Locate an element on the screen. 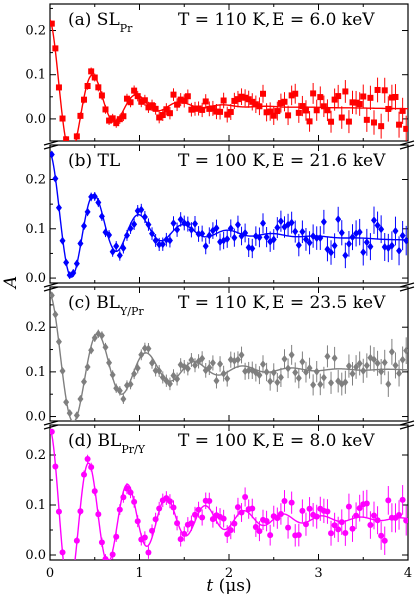 The height and width of the screenshot is (594, 416). x-tick-label: 1 is located at coordinates (139, 573).